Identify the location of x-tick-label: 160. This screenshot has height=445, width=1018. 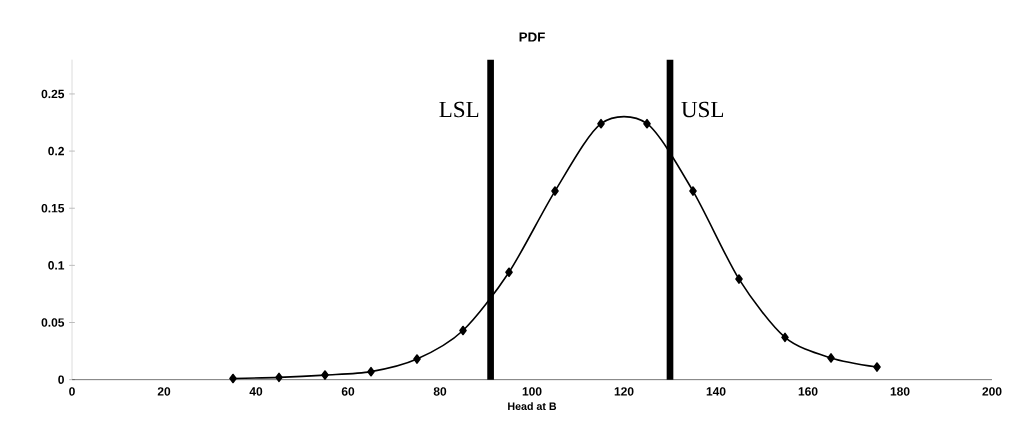
(808, 391).